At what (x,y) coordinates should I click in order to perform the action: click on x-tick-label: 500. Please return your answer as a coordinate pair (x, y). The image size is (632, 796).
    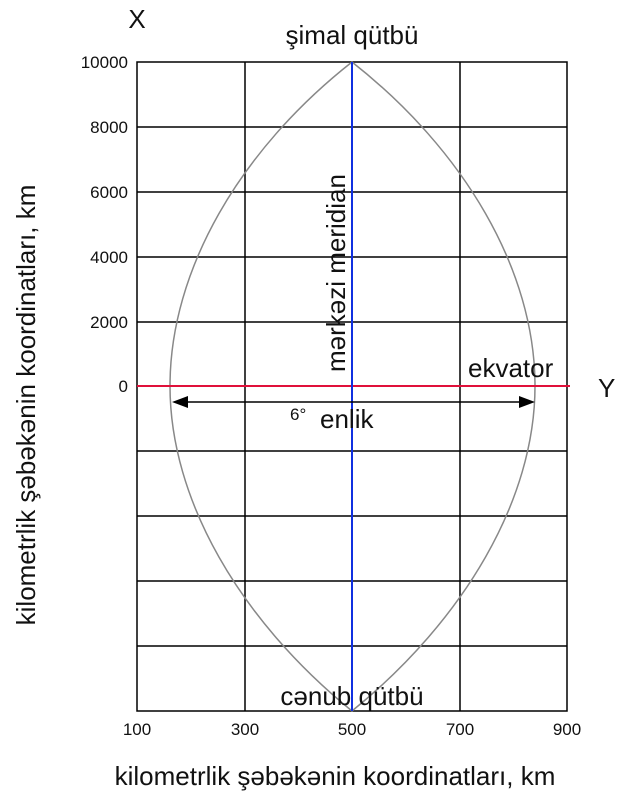
    Looking at the image, I should click on (352, 729).